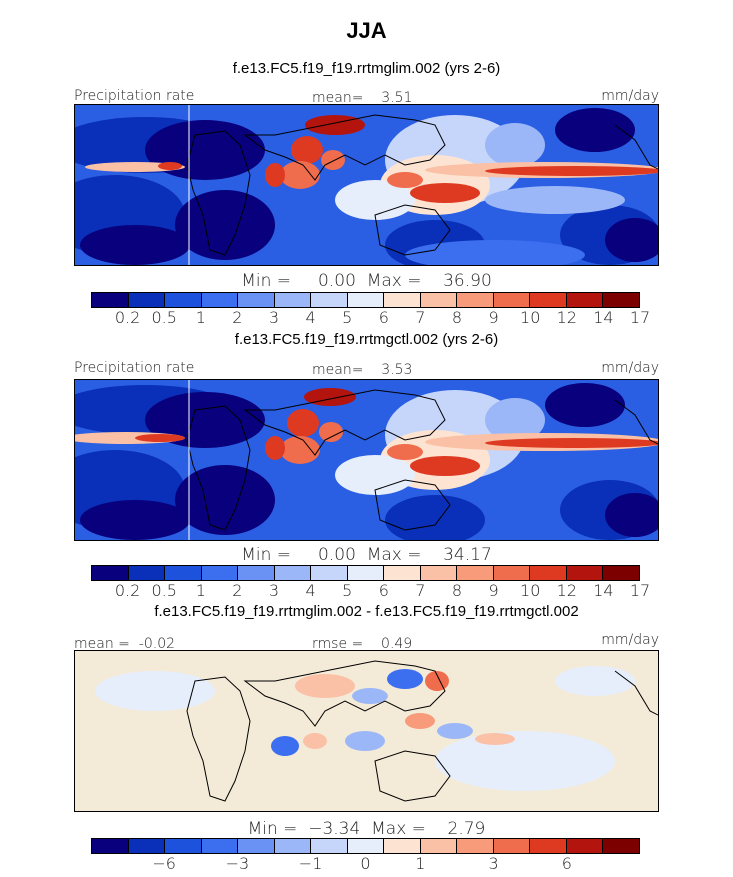  What do you see at coordinates (366, 829) in the screenshot?
I see `panel-3-minmax: Min = −3.34 Max = 2.79` at bounding box center [366, 829].